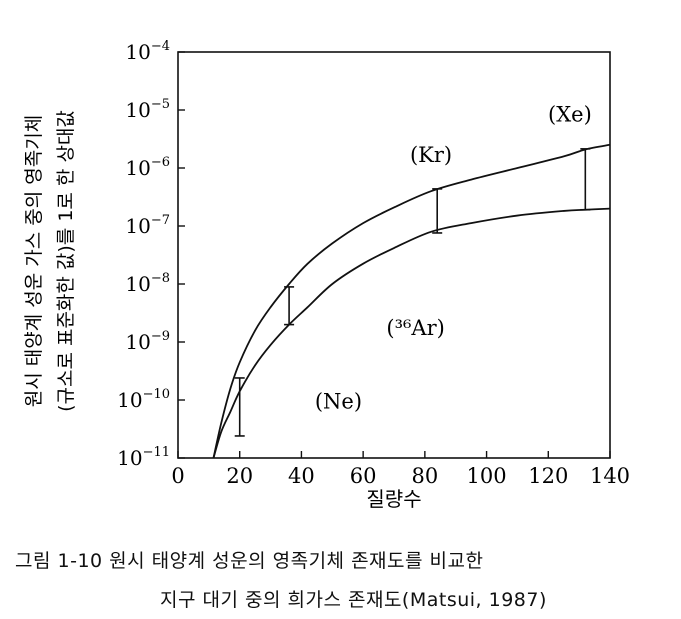  I want to click on y-tick-label: 10⁻⁷, so click(147, 225).